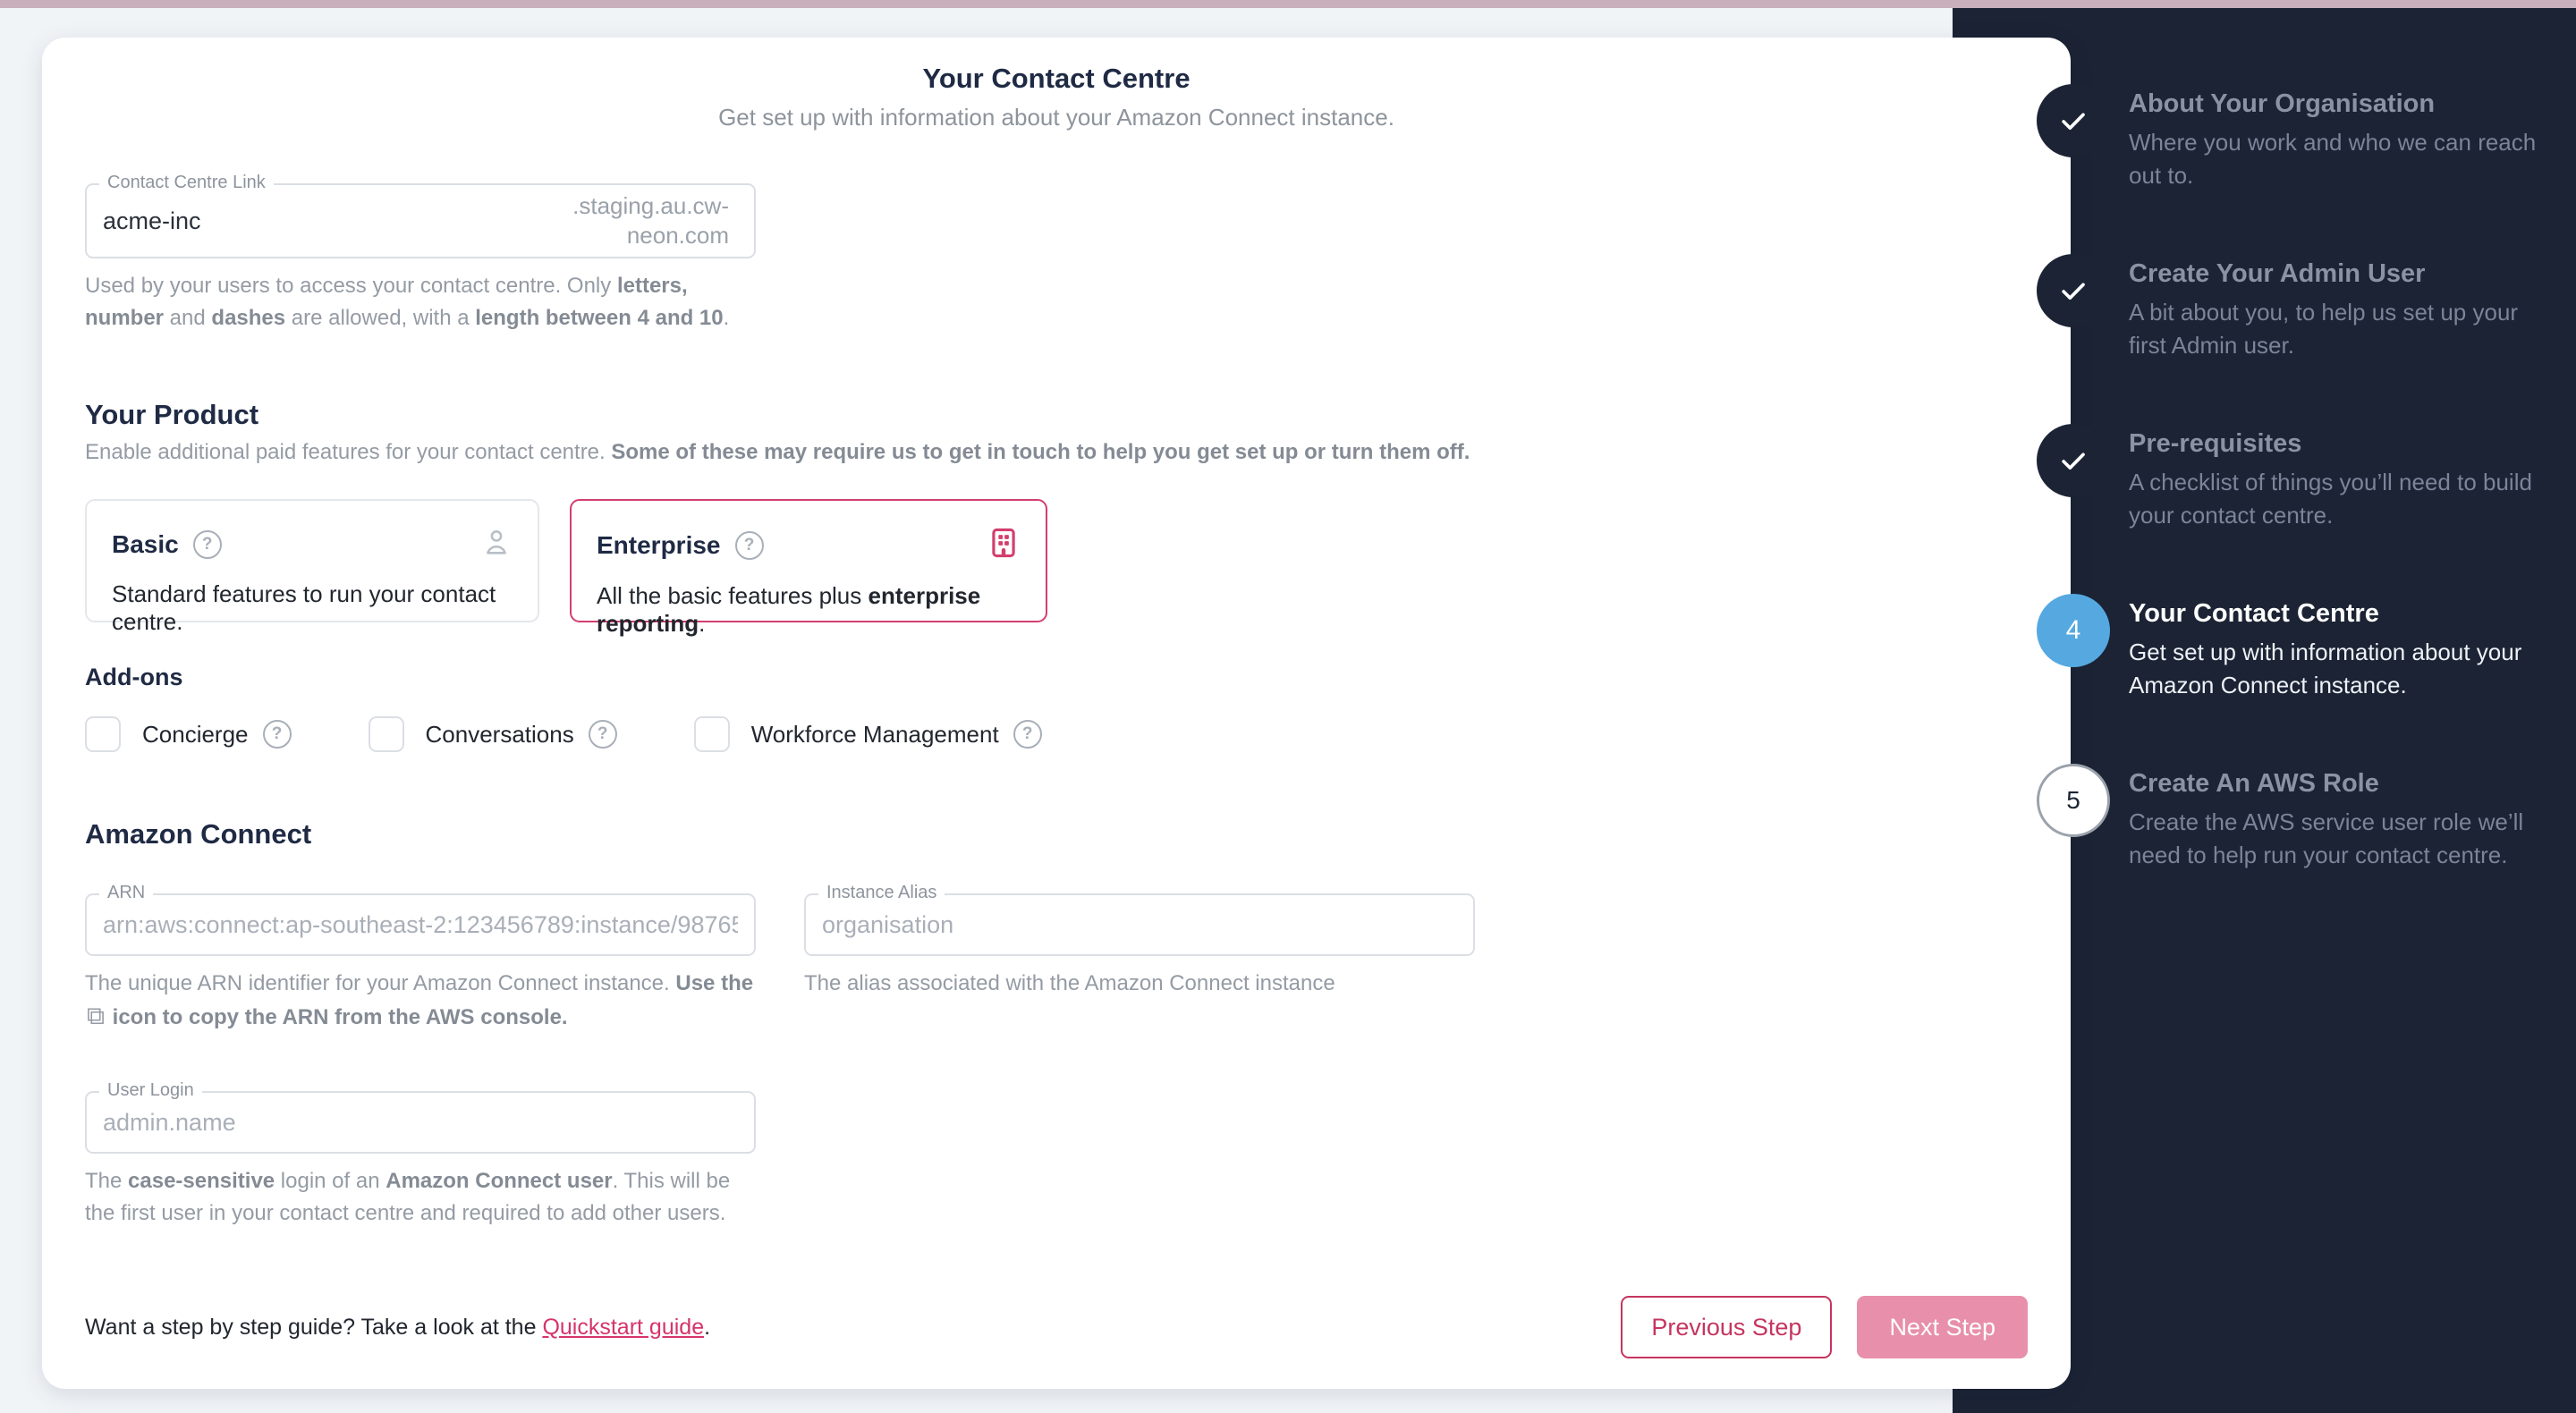 This screenshot has width=2576, height=1413. I want to click on addons-heading: Add-ons, so click(134, 677).